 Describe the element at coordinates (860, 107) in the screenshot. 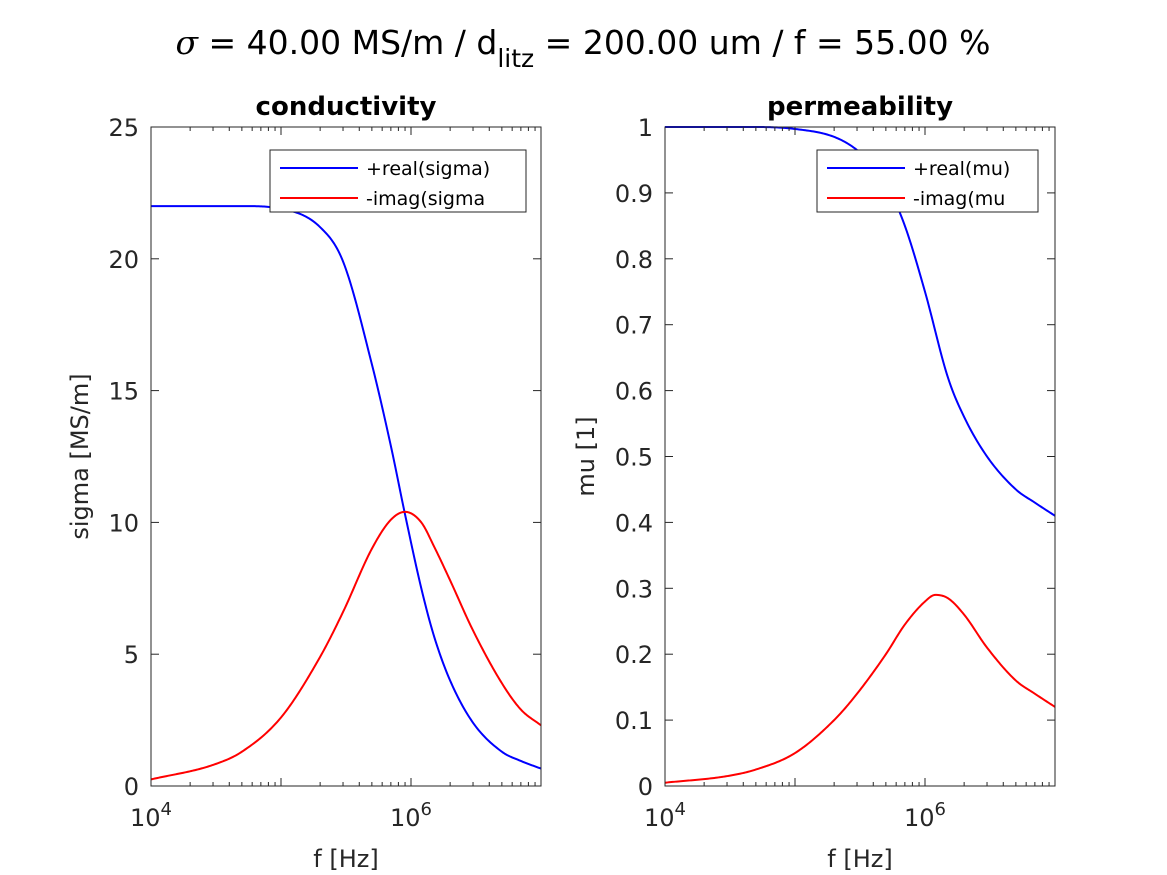

I see `chart1-title: permeability` at that location.